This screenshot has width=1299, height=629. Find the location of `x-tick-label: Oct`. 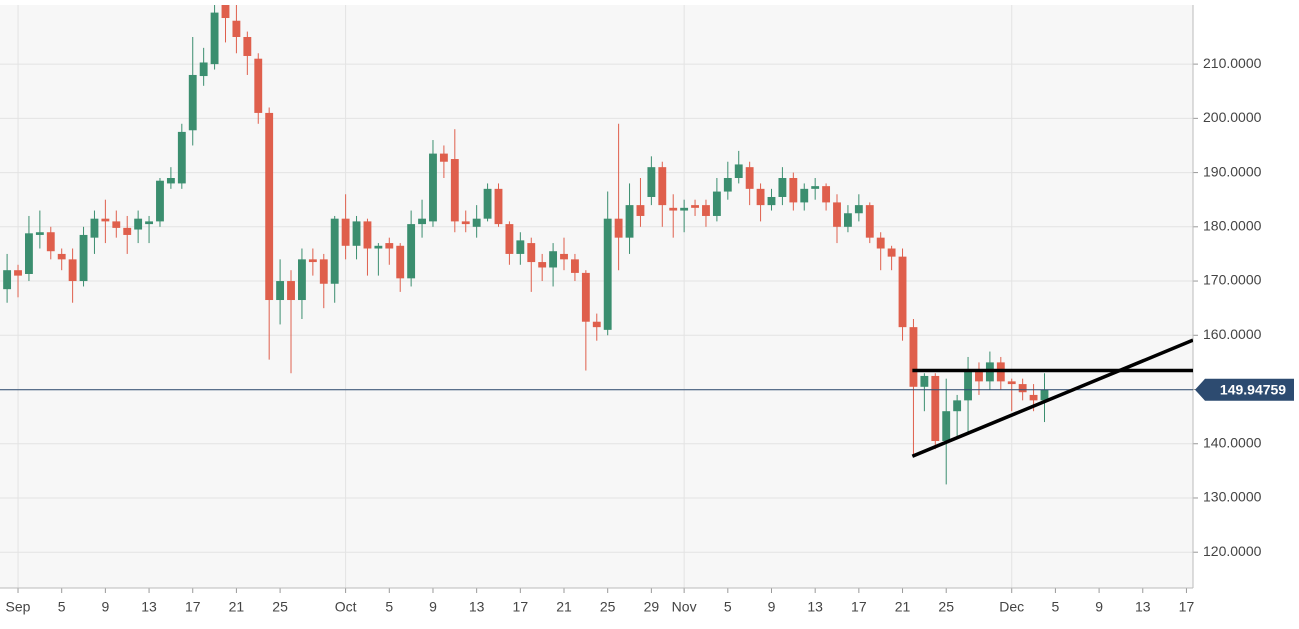

x-tick-label: Oct is located at coordinates (346, 607).